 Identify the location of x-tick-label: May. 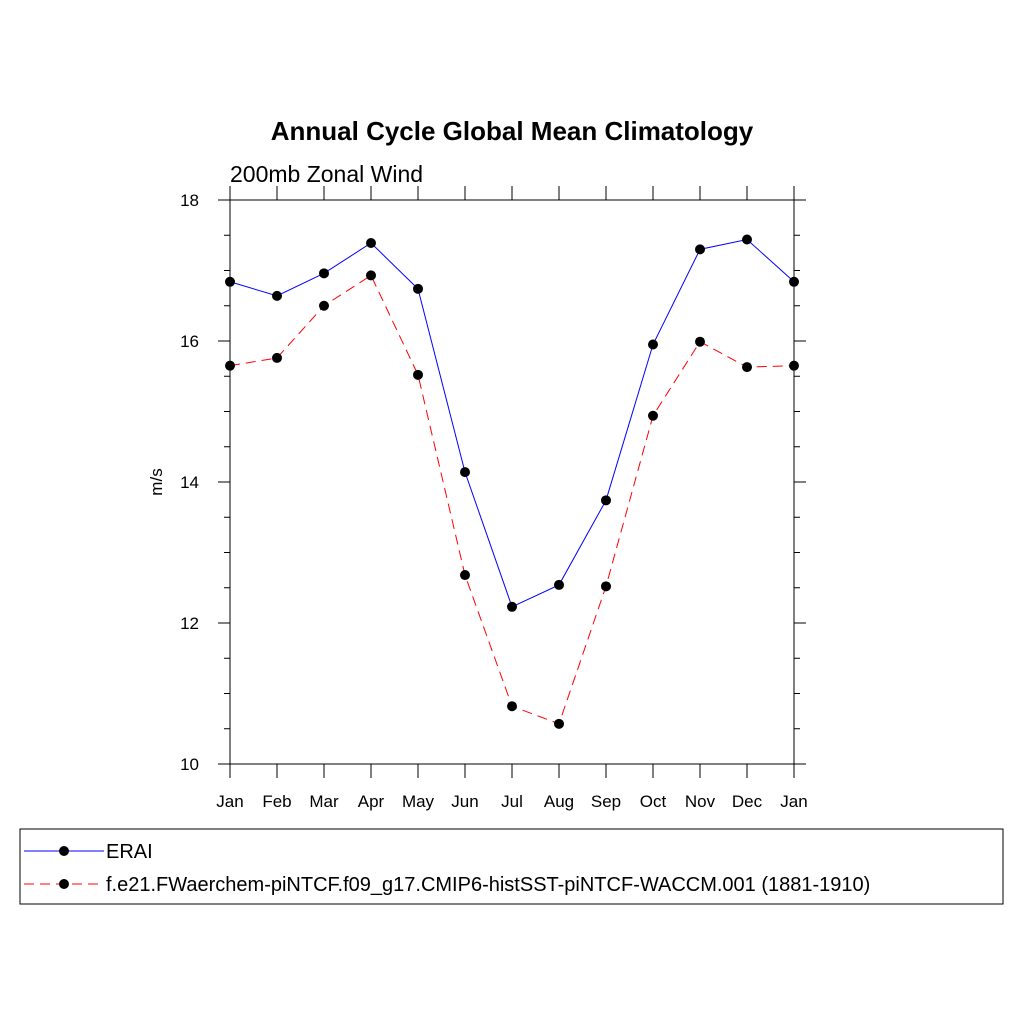
(418, 801).